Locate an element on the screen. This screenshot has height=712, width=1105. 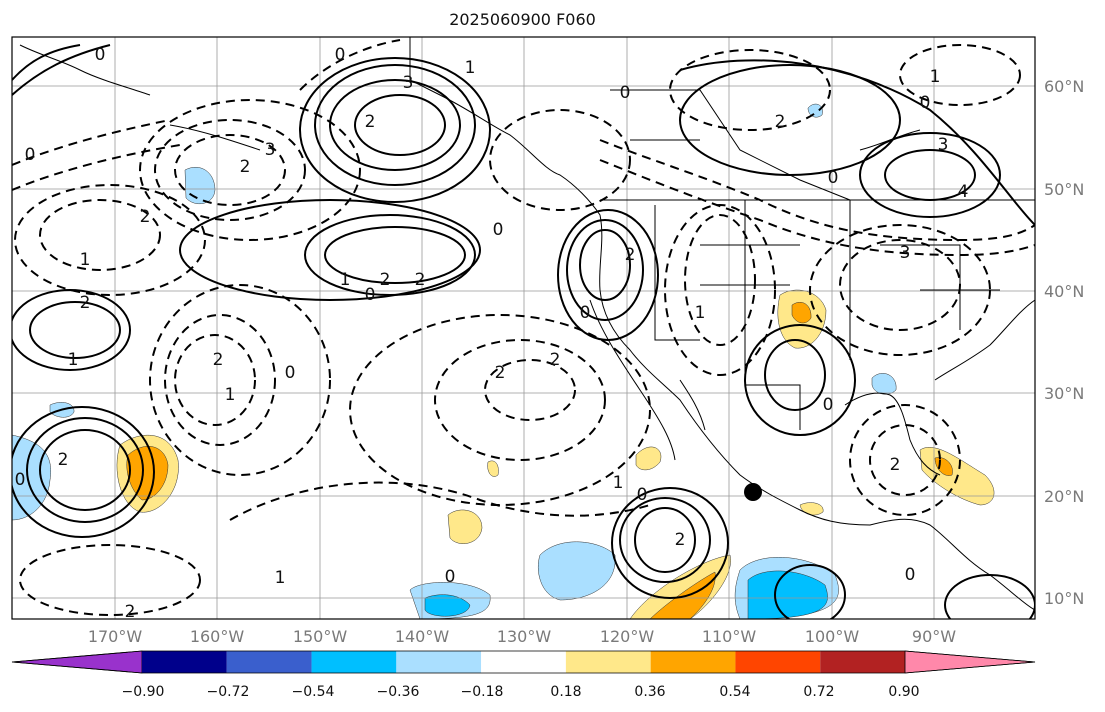
colorbar-tick-label: −0.54 is located at coordinates (313, 692).